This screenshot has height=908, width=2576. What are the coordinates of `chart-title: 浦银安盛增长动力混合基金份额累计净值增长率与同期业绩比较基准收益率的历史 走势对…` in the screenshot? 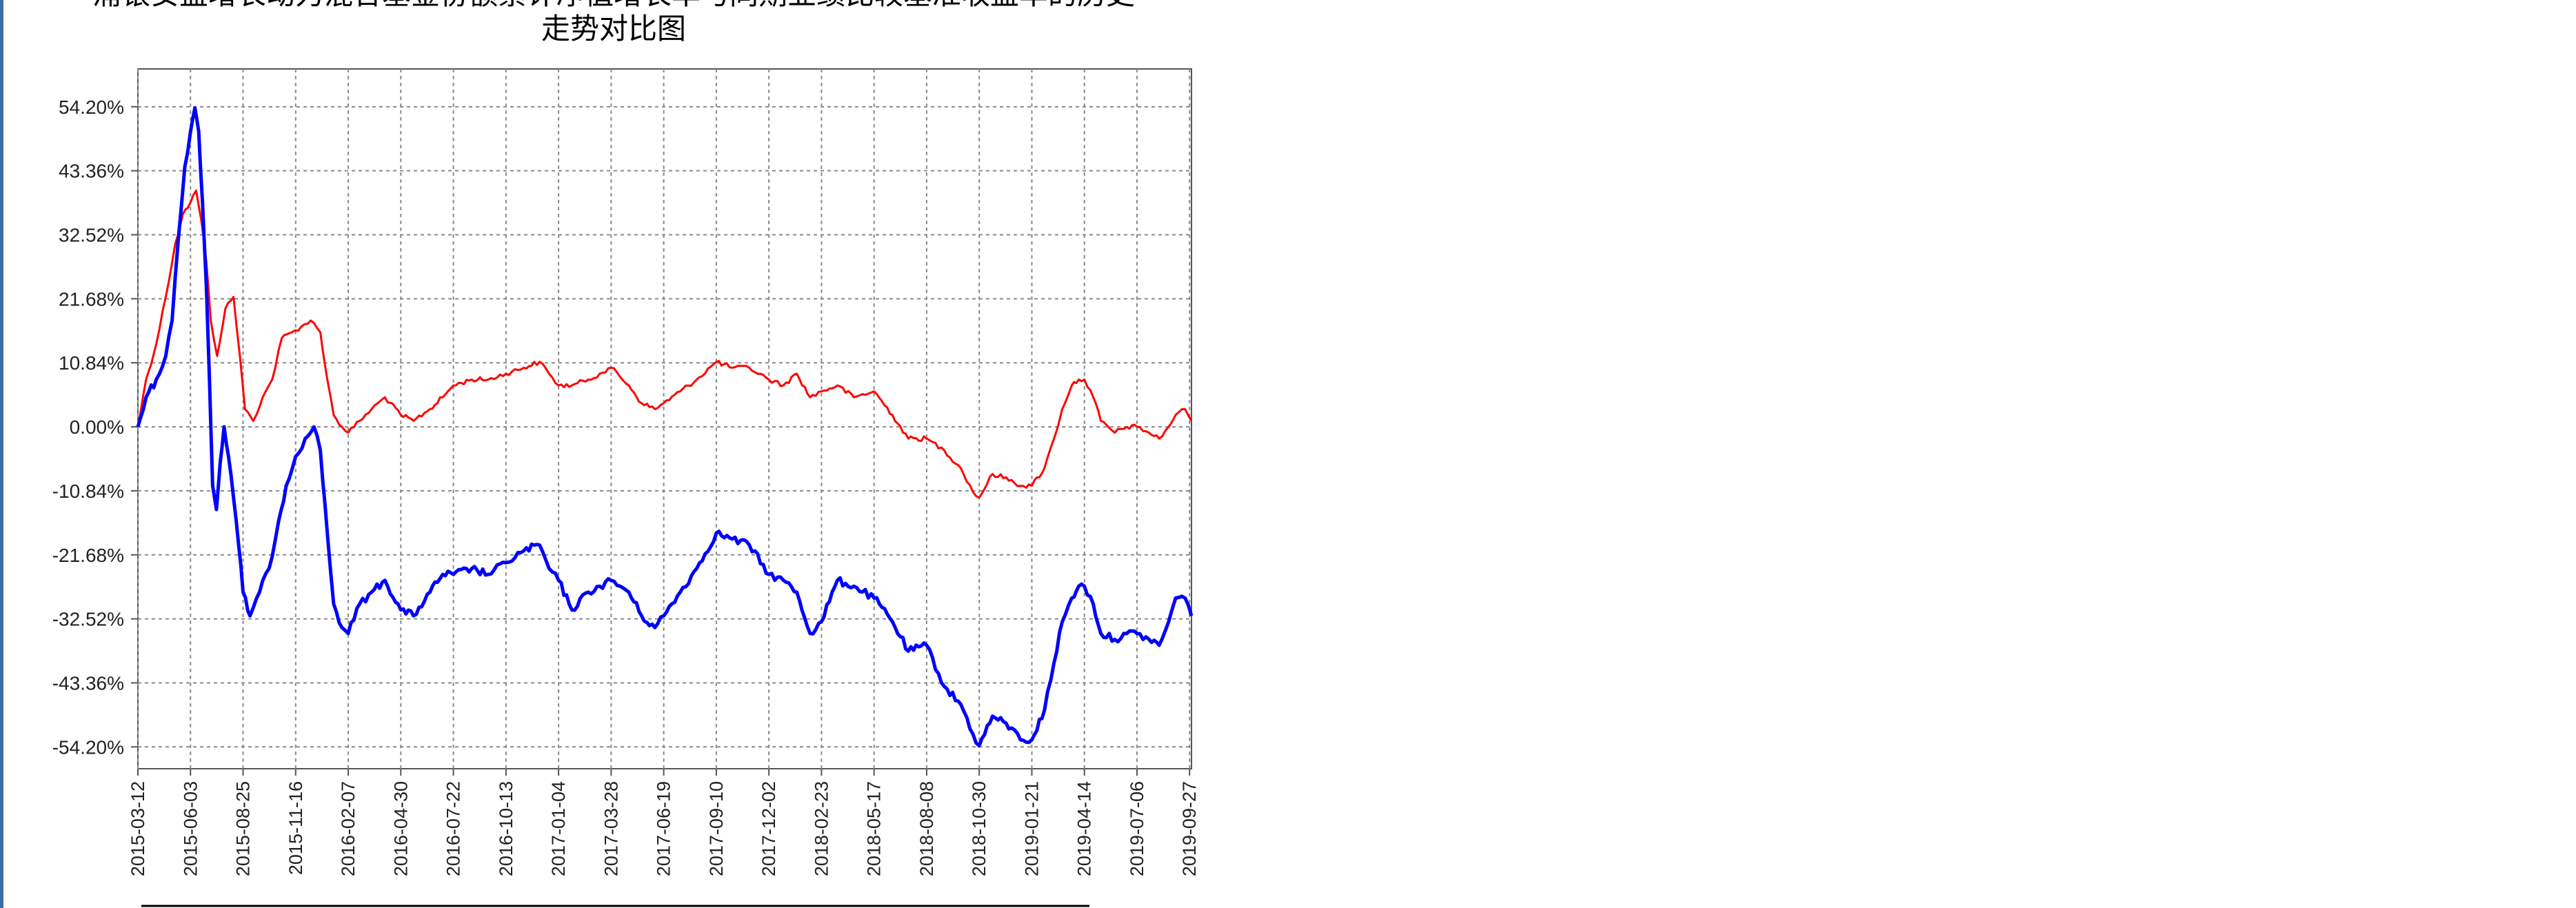 It's located at (613, 23).